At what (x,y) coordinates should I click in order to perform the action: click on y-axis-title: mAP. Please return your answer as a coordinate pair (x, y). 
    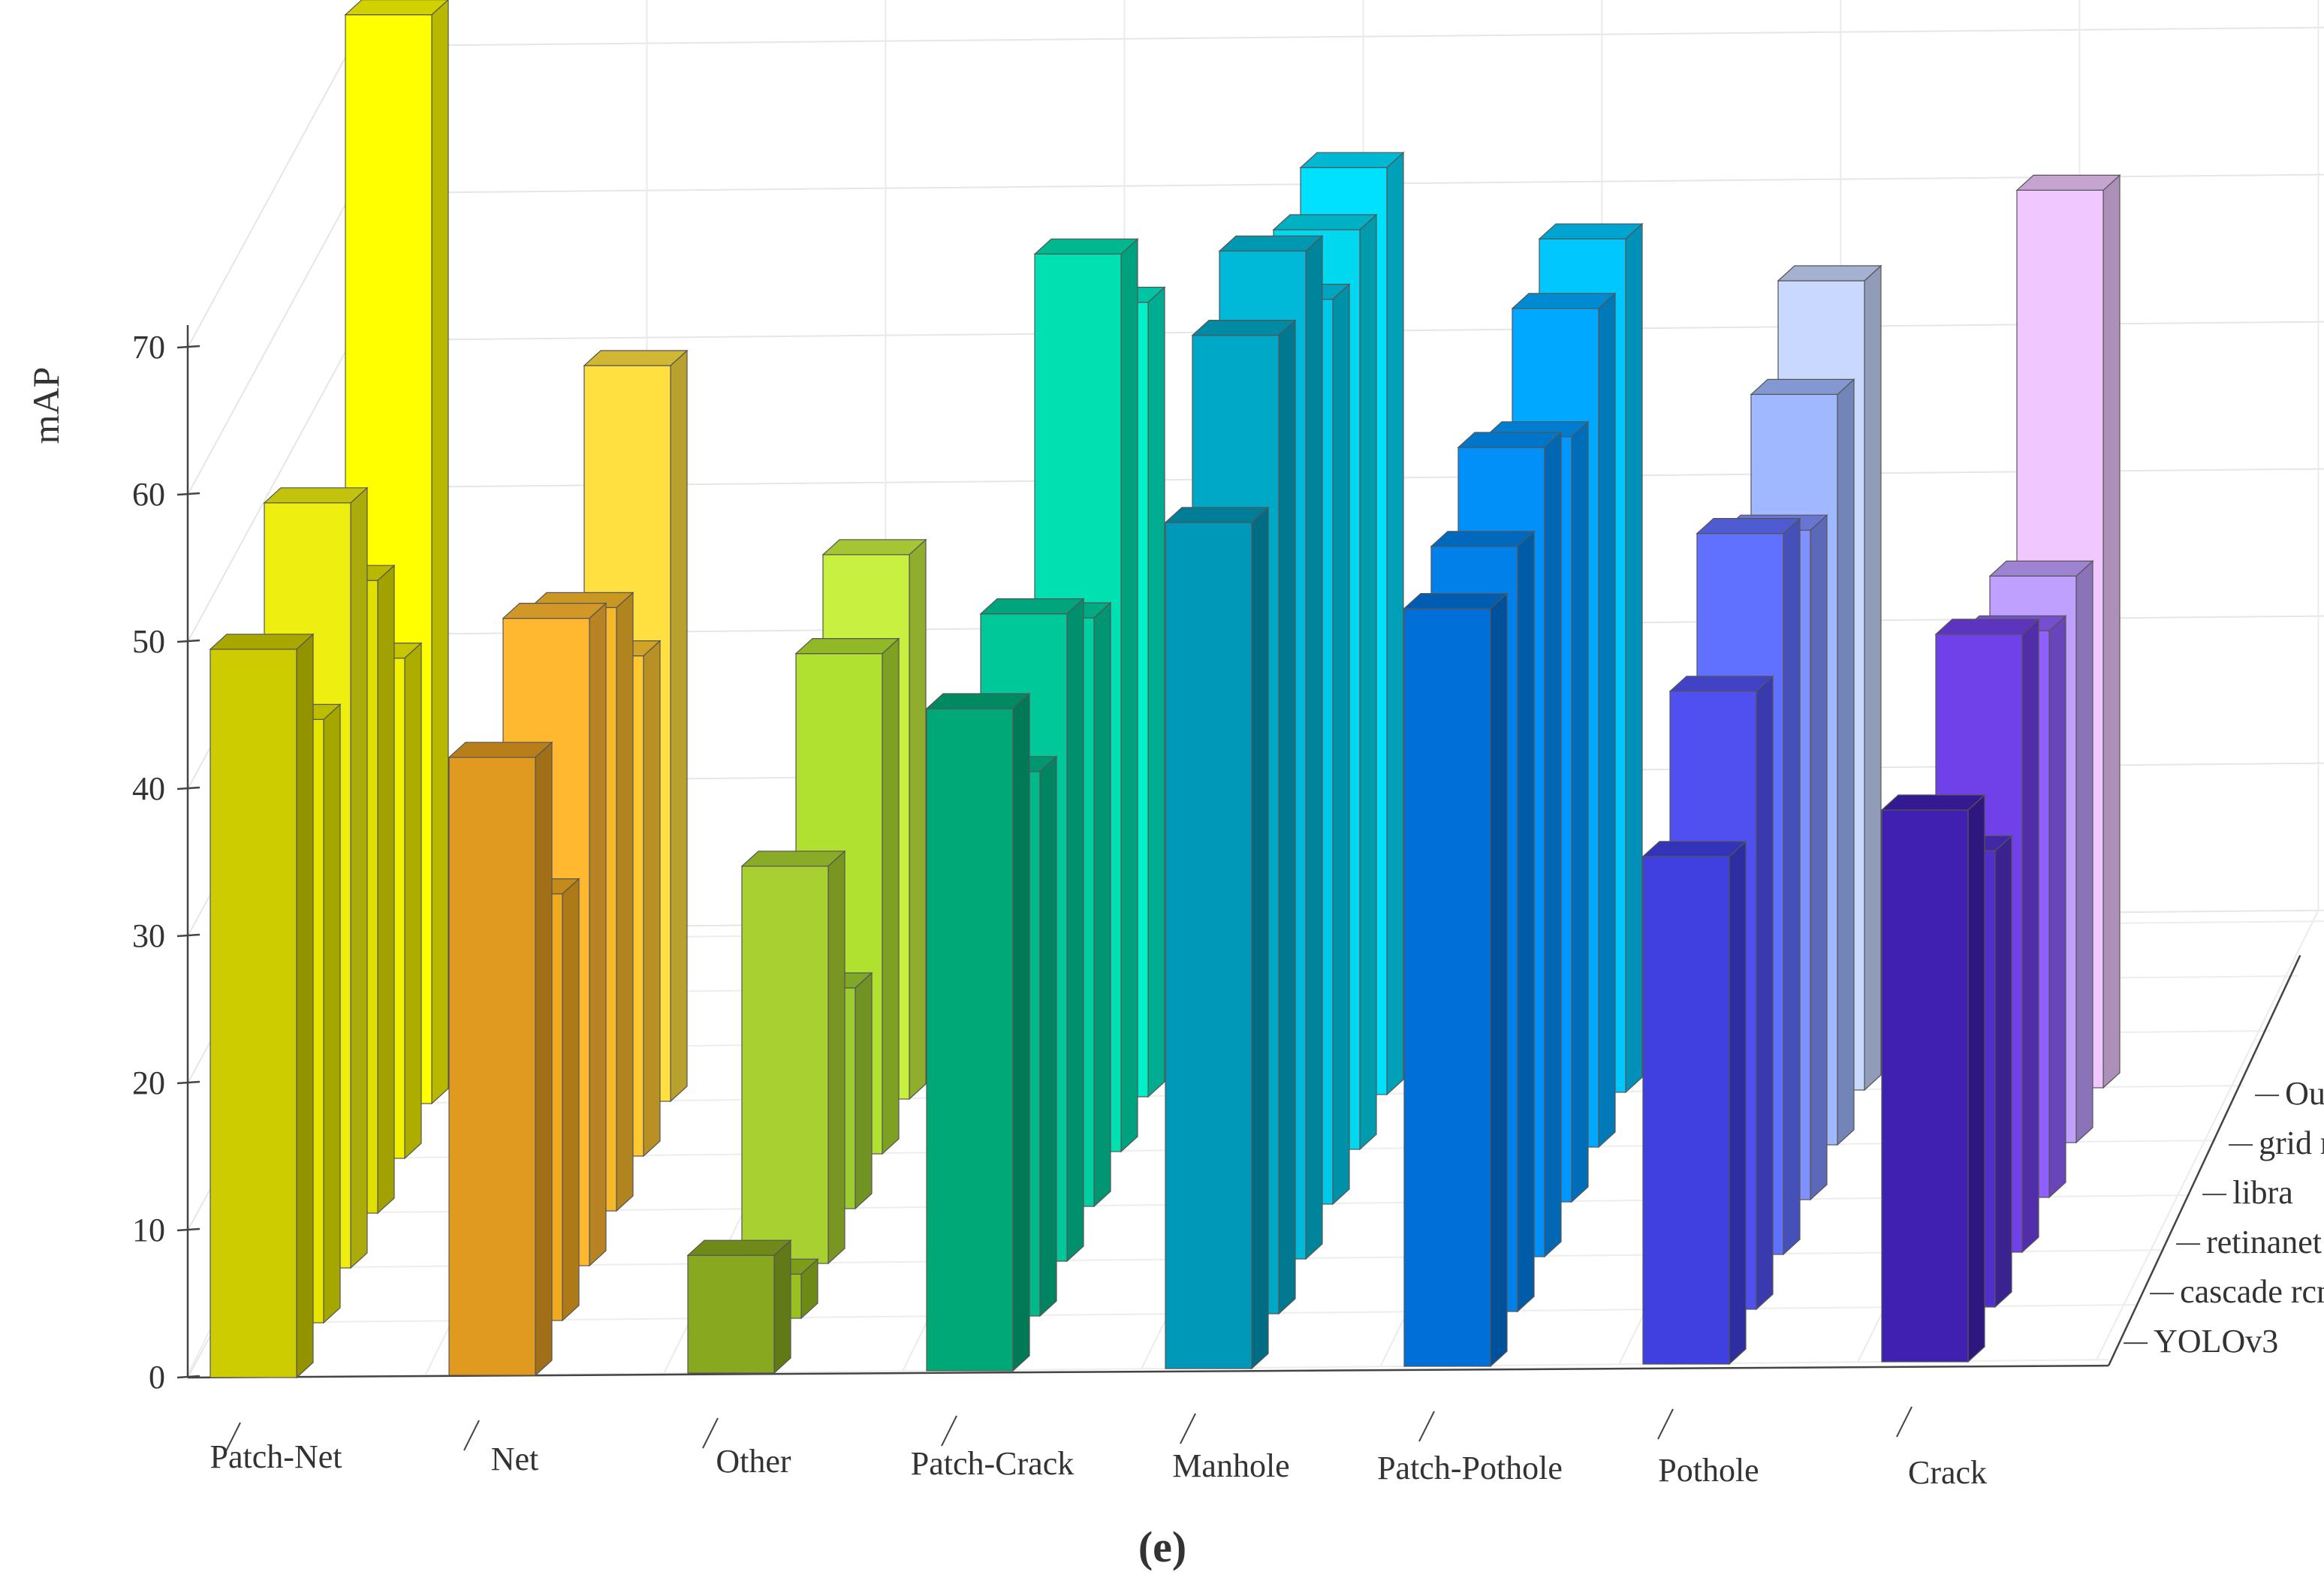
    Looking at the image, I should click on (46, 405).